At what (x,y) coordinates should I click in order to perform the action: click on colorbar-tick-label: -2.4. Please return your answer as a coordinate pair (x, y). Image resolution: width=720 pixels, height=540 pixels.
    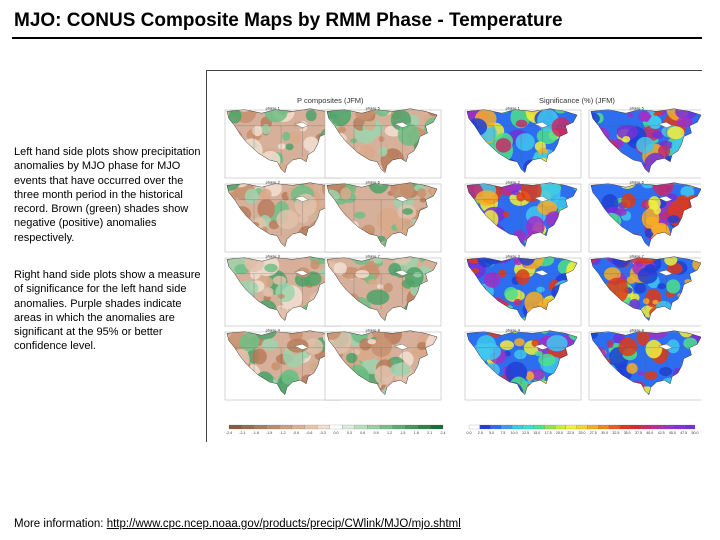
    Looking at the image, I should click on (229, 433).